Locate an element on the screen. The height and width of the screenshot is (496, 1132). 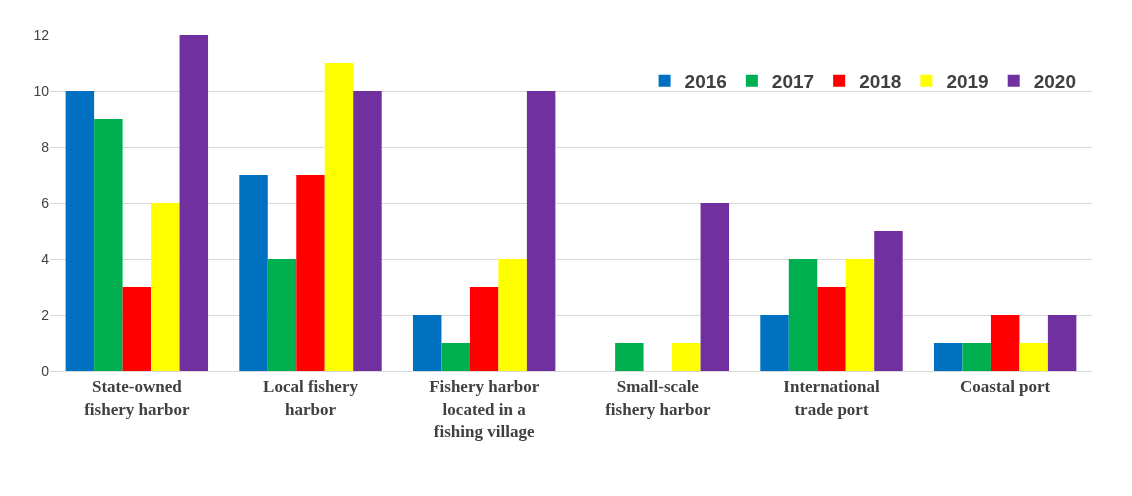
legend-label: 2016 is located at coordinates (705, 82).